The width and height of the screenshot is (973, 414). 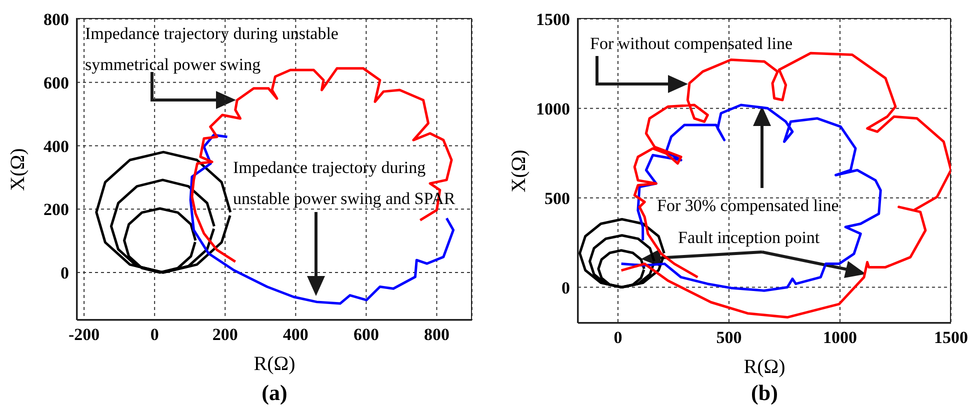 What do you see at coordinates (951, 338) in the screenshot?
I see `x-tick-label: 1500` at bounding box center [951, 338].